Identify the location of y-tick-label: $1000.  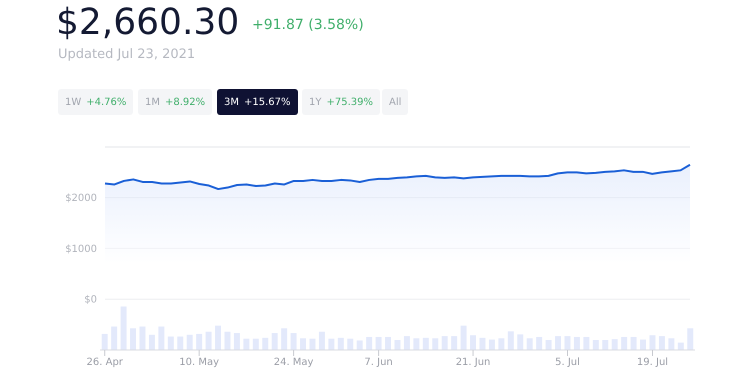
(81, 249).